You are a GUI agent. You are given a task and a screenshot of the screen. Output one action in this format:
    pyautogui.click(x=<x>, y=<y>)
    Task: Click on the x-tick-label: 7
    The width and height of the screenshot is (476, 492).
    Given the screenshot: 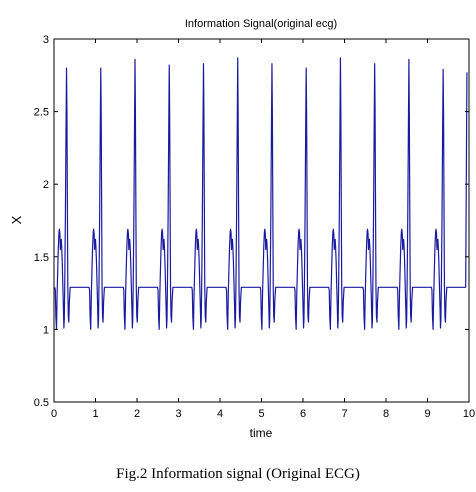 What is the action you would take?
    pyautogui.click(x=344, y=414)
    